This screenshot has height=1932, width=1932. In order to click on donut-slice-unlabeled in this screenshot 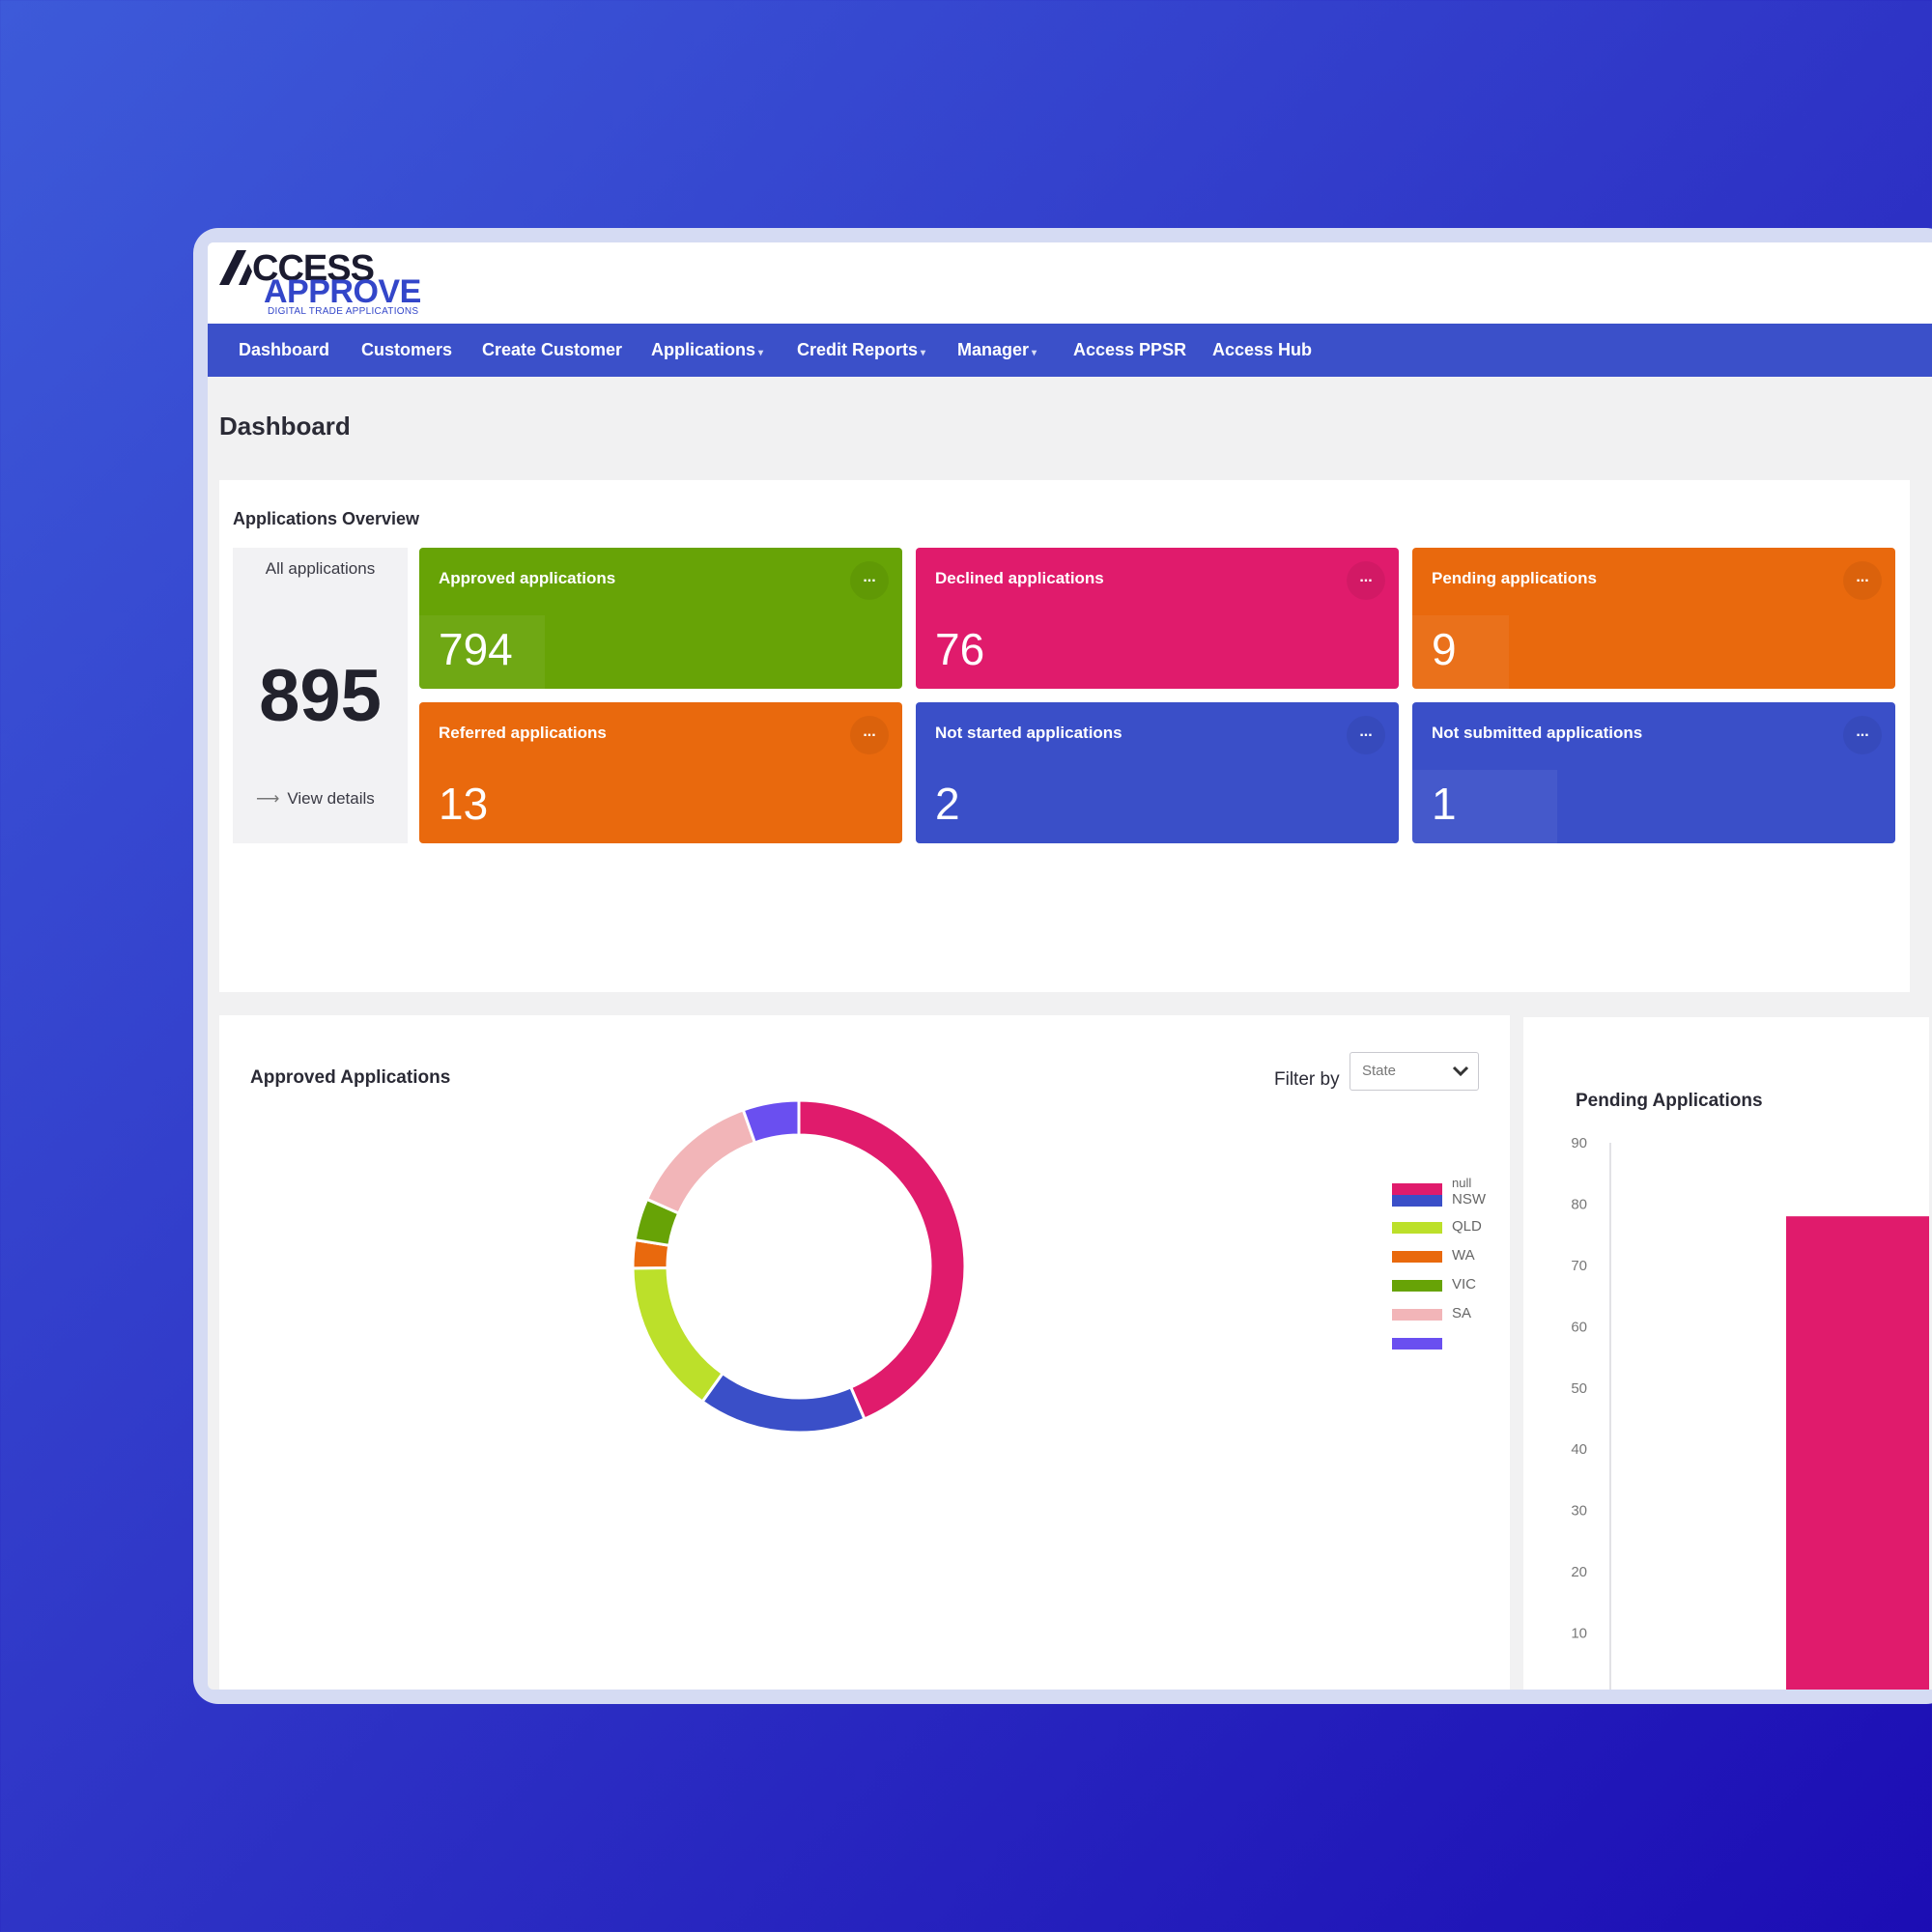, I will do `click(771, 1121)`.